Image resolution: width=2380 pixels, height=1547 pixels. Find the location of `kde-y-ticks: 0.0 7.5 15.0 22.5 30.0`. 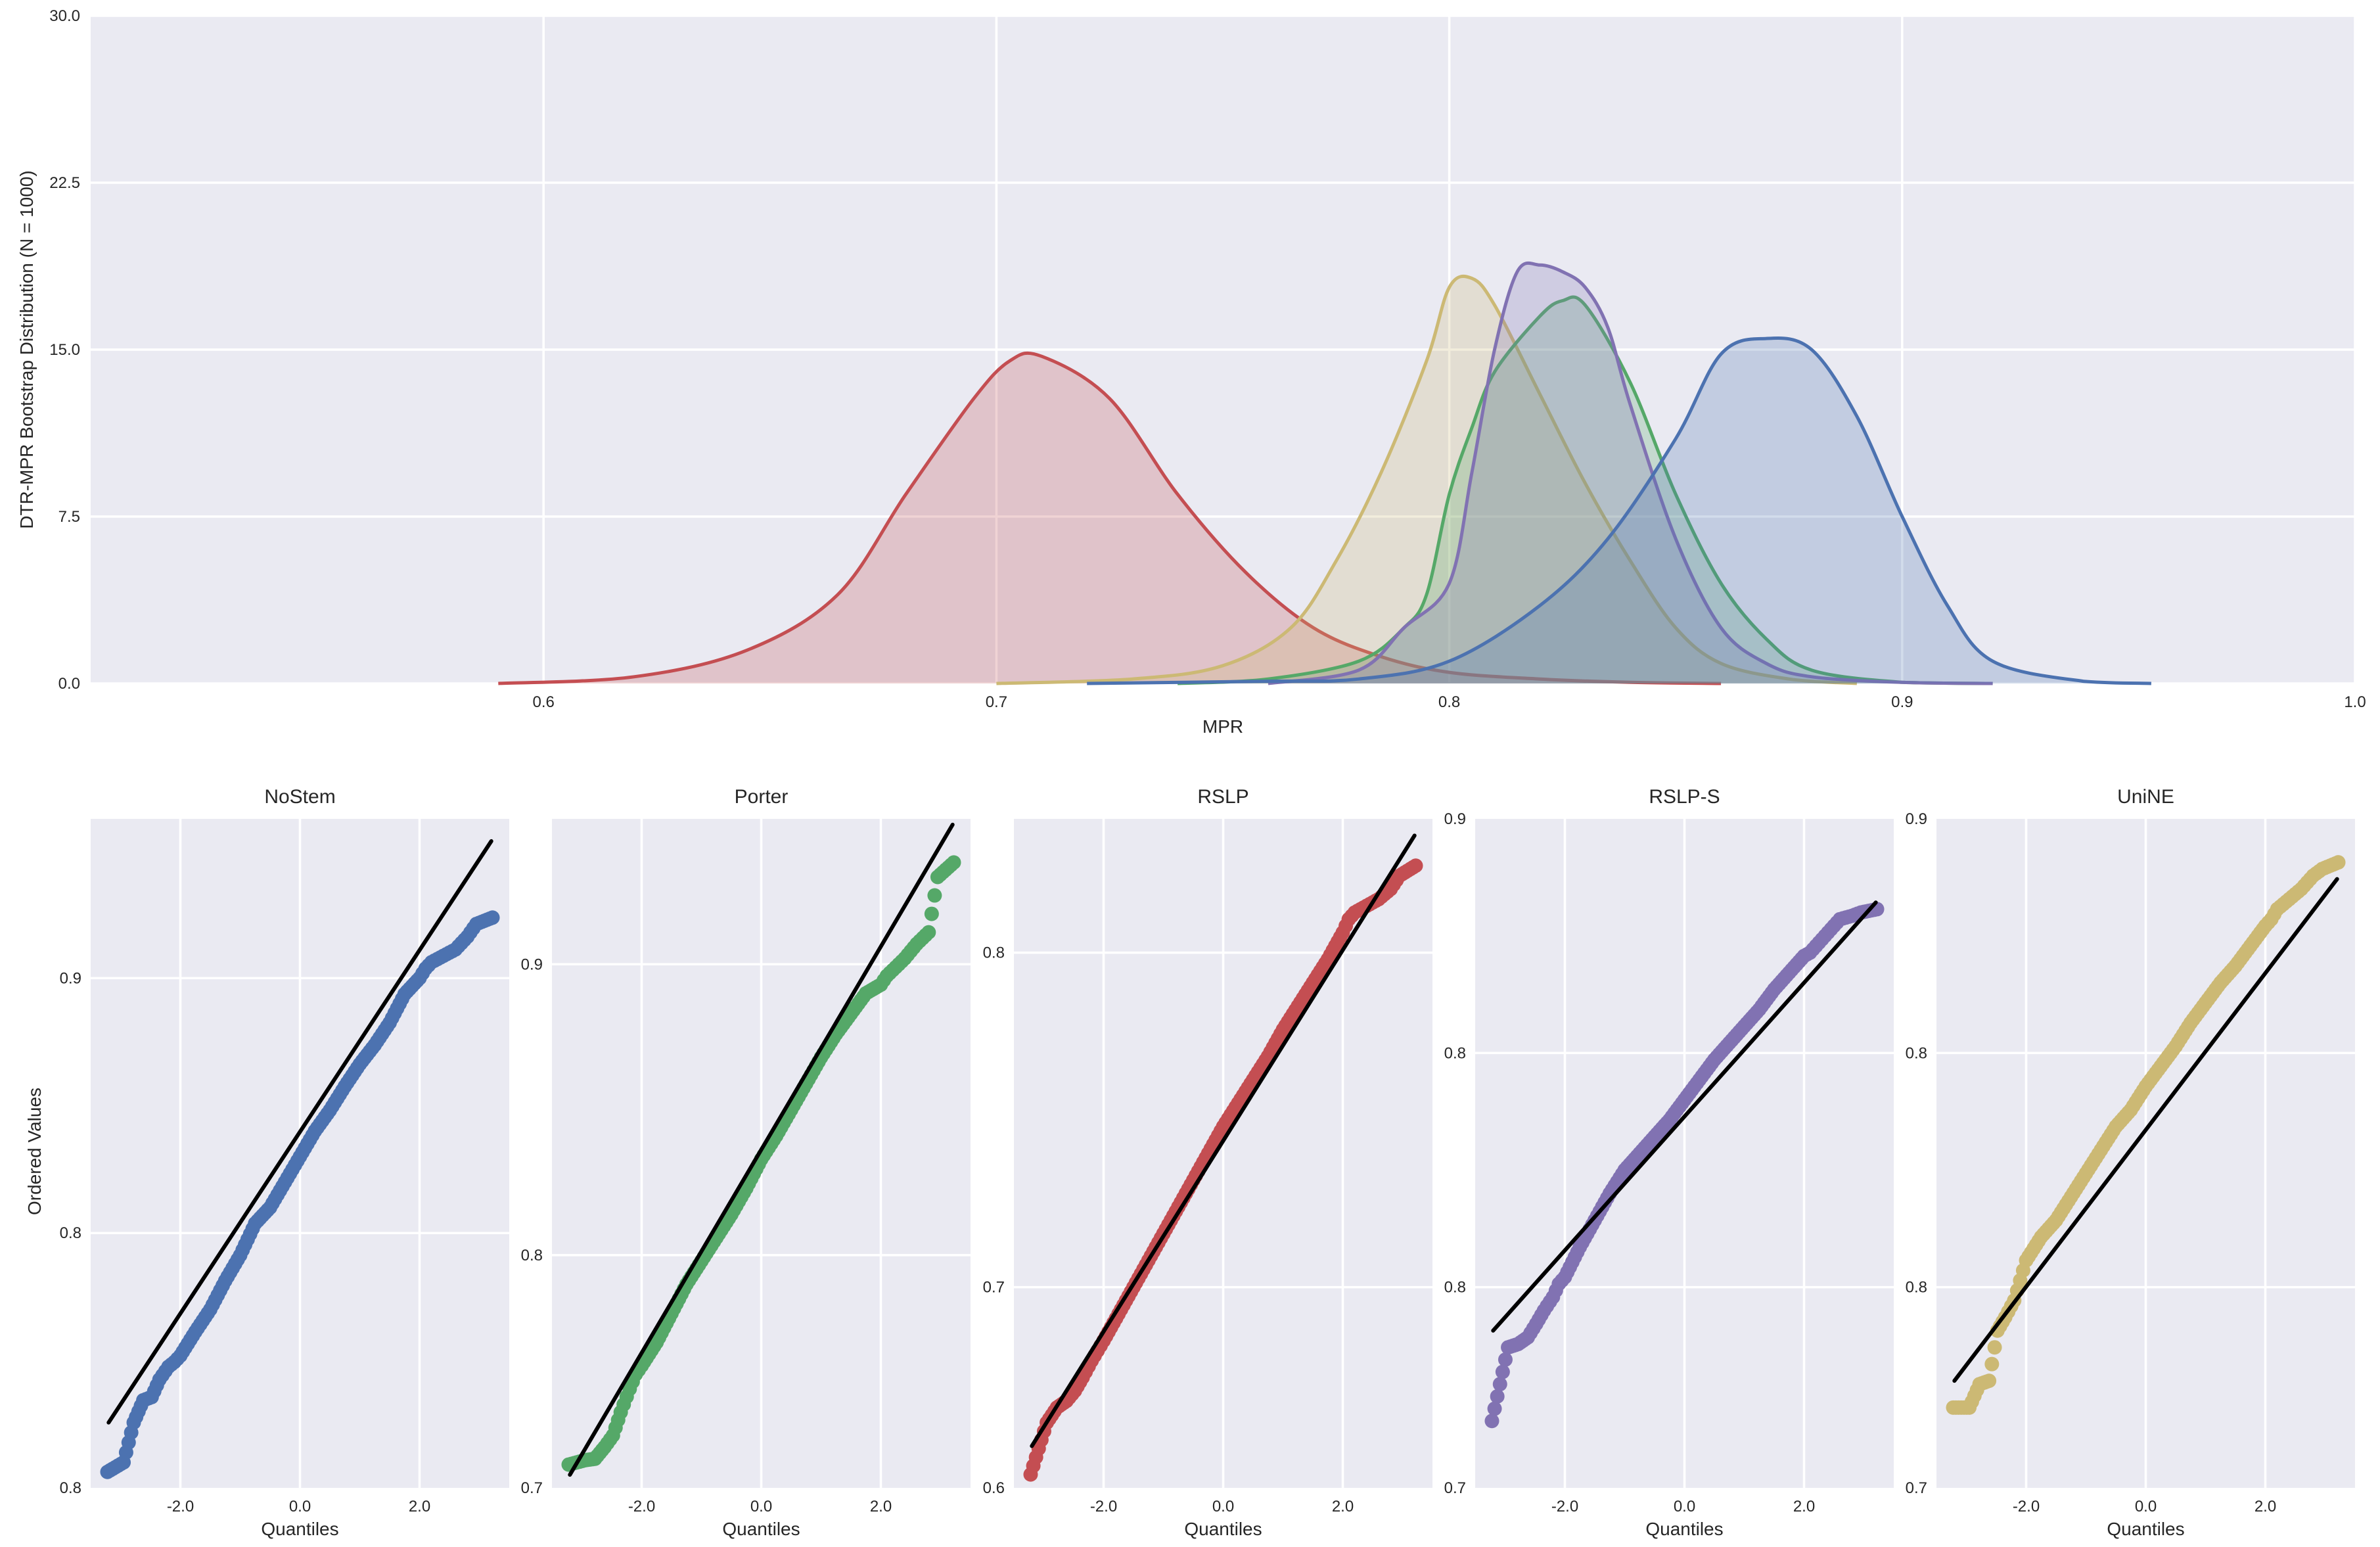

kde-y-ticks: 0.0 7.5 15.0 22.5 30.0 is located at coordinates (64, 350).